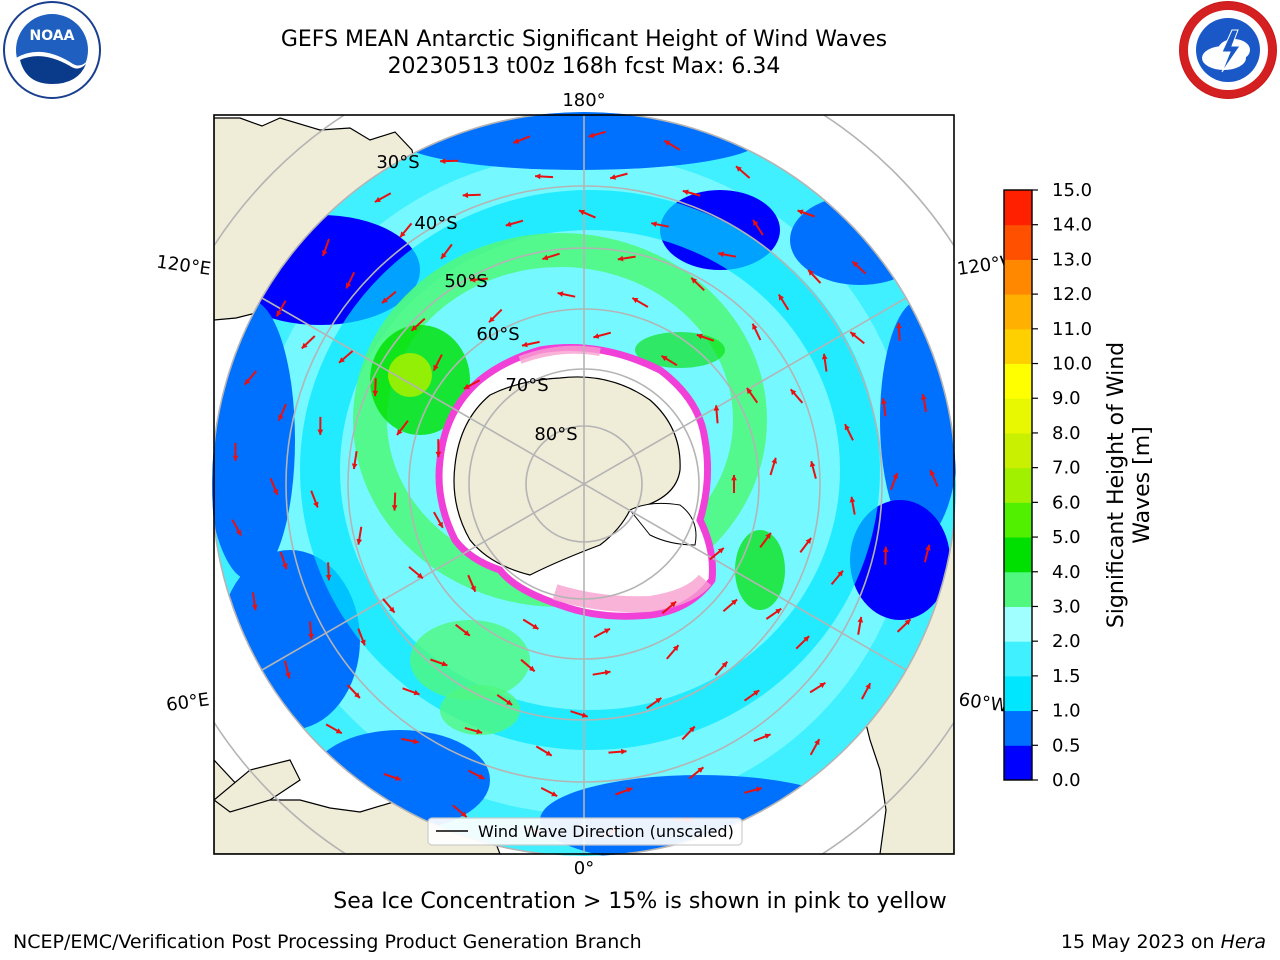 This screenshot has width=1280, height=960. What do you see at coordinates (183, 266) in the screenshot?
I see `lon-label-120e: 120°E` at bounding box center [183, 266].